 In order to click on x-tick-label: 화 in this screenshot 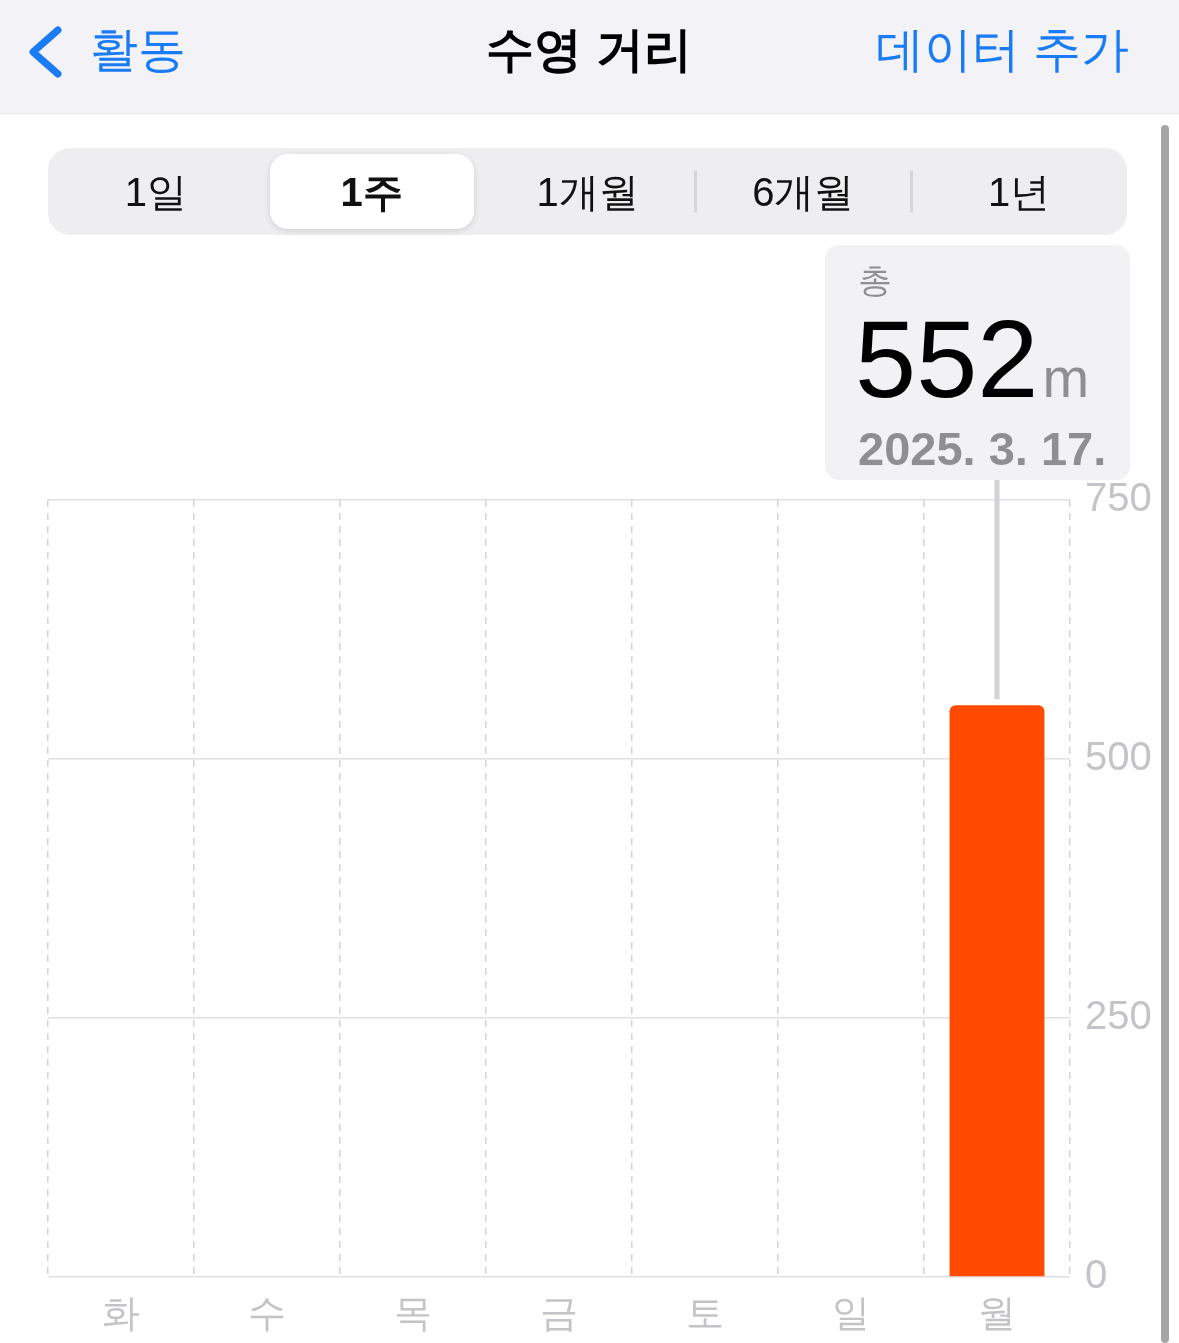, I will do `click(121, 1313)`.